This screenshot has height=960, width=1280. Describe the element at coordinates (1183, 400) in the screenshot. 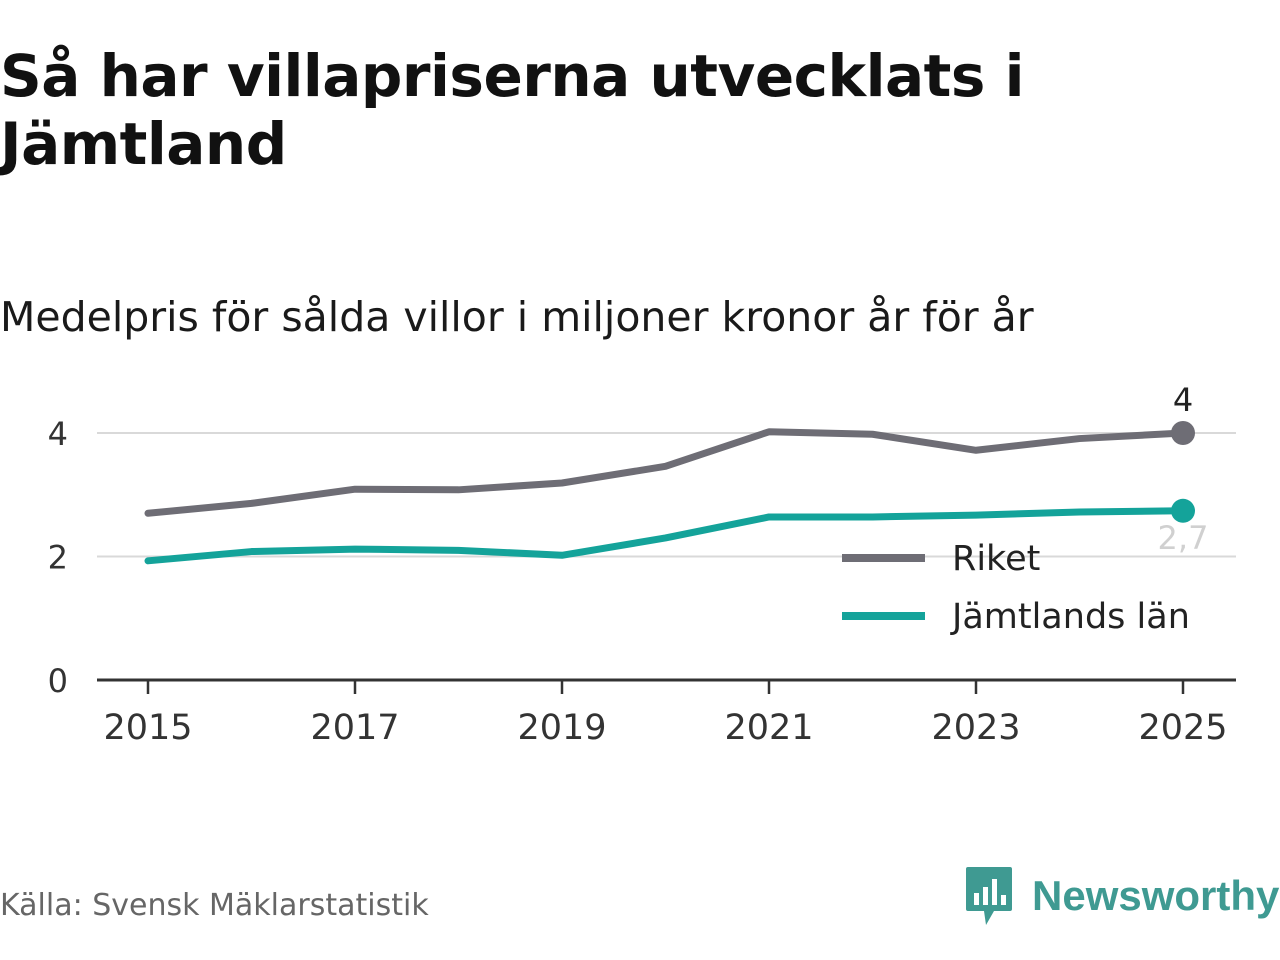

I see `end-label-riket: 4` at that location.